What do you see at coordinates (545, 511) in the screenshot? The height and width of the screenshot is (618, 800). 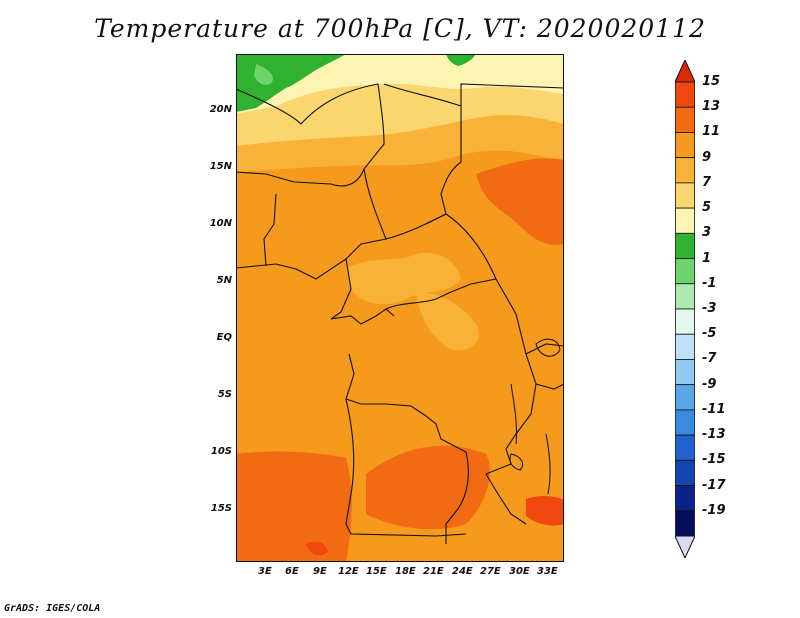 I see `hot-patch-southeast` at bounding box center [545, 511].